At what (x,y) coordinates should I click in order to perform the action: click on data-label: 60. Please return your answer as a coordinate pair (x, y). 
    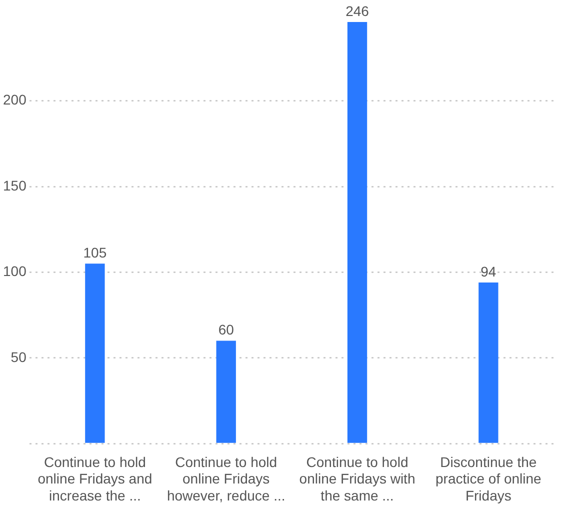
    Looking at the image, I should click on (226, 330).